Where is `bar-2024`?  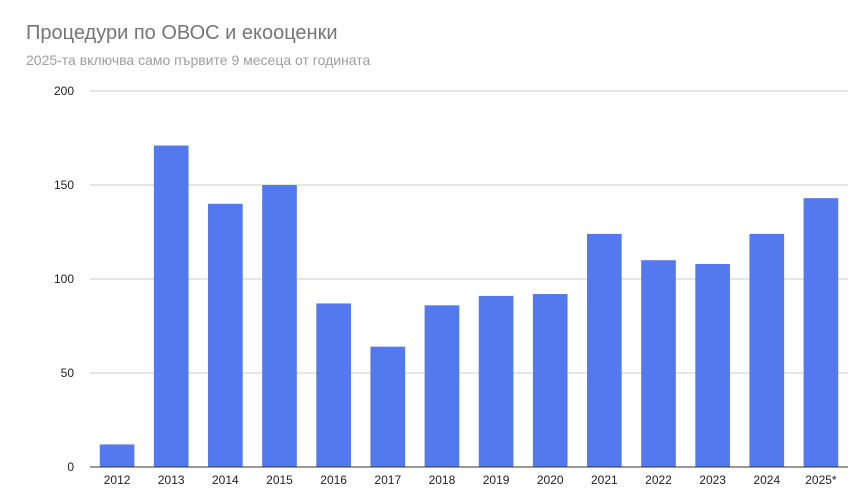
bar-2024 is located at coordinates (767, 350).